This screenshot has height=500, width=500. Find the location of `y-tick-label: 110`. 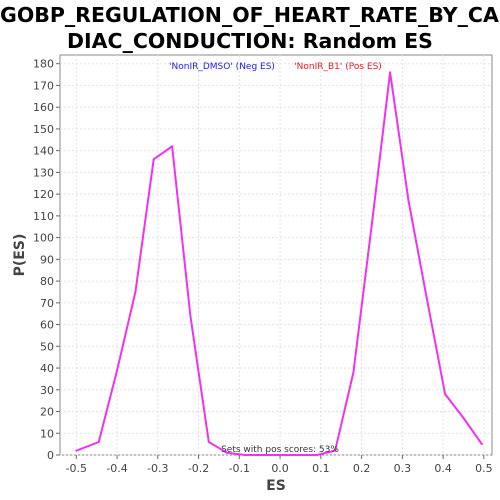

y-tick-label: 110 is located at coordinates (43, 216).